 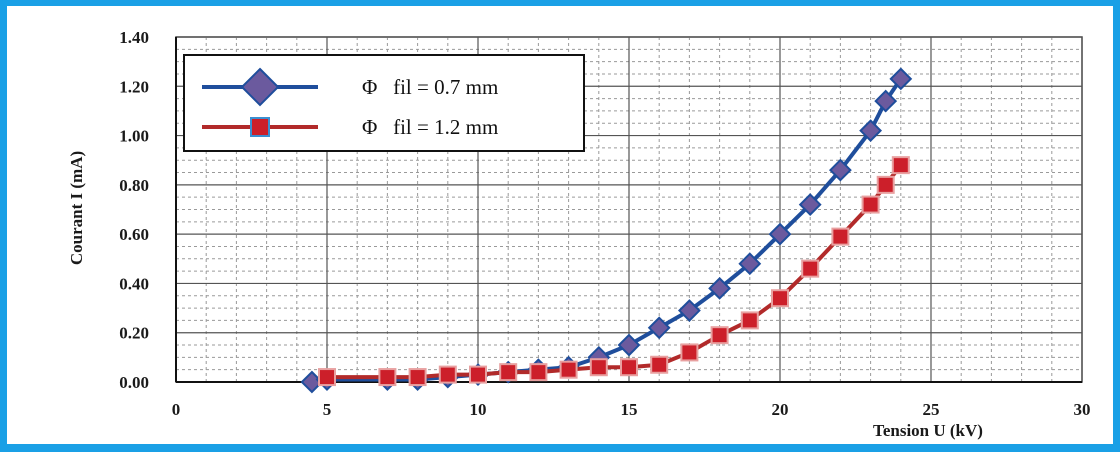 I want to click on y-tick-label: 0.20, so click(x=134, y=333).